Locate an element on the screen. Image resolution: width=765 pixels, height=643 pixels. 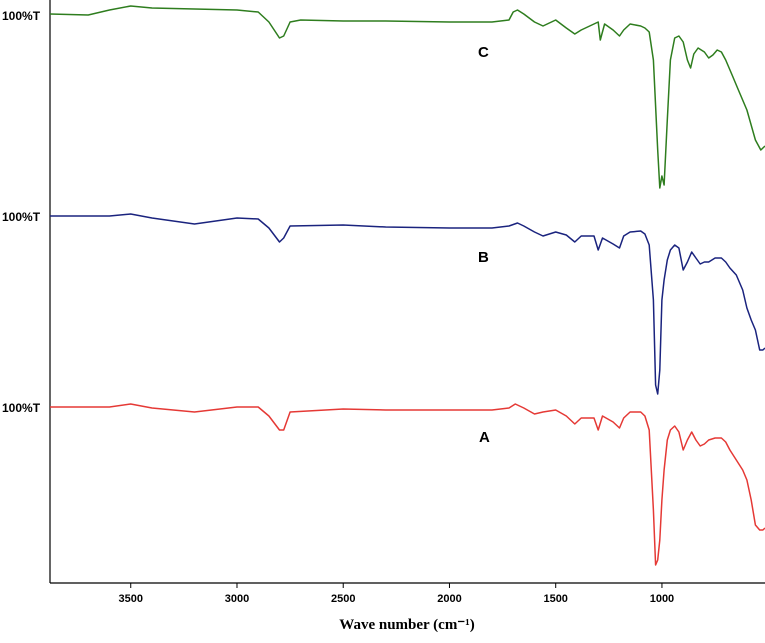
baseline-label-a: 100%T is located at coordinates (21, 408).